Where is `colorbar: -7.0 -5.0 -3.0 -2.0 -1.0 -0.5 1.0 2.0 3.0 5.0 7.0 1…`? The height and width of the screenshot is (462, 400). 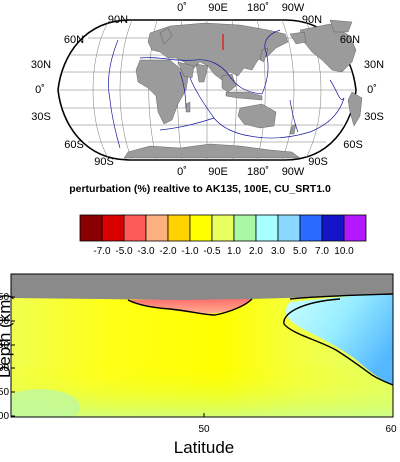 colorbar: -7.0 -5.0 -3.0 -2.0 -1.0 -0.5 1.0 2.0 3.0 5.0 7.0 1… is located at coordinates (223, 235).